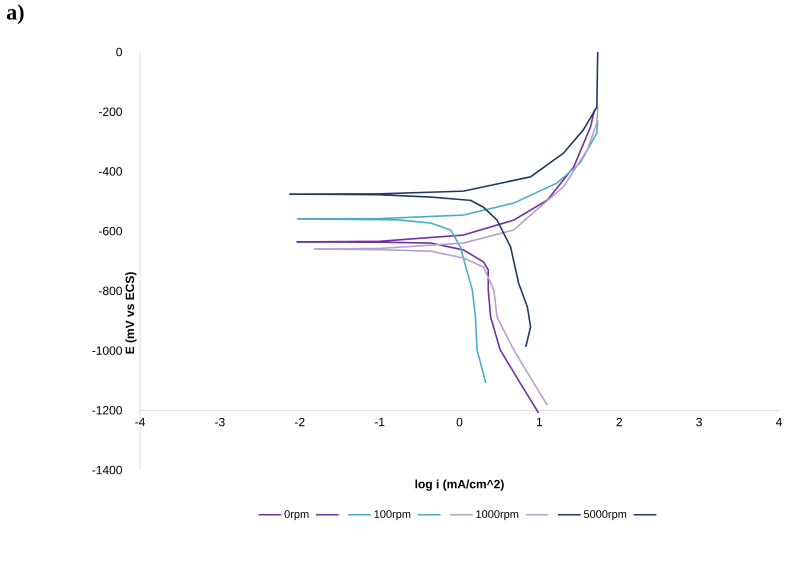 The width and height of the screenshot is (787, 581). Describe the element at coordinates (699, 422) in the screenshot. I see `x-tick-label: 3` at that location.